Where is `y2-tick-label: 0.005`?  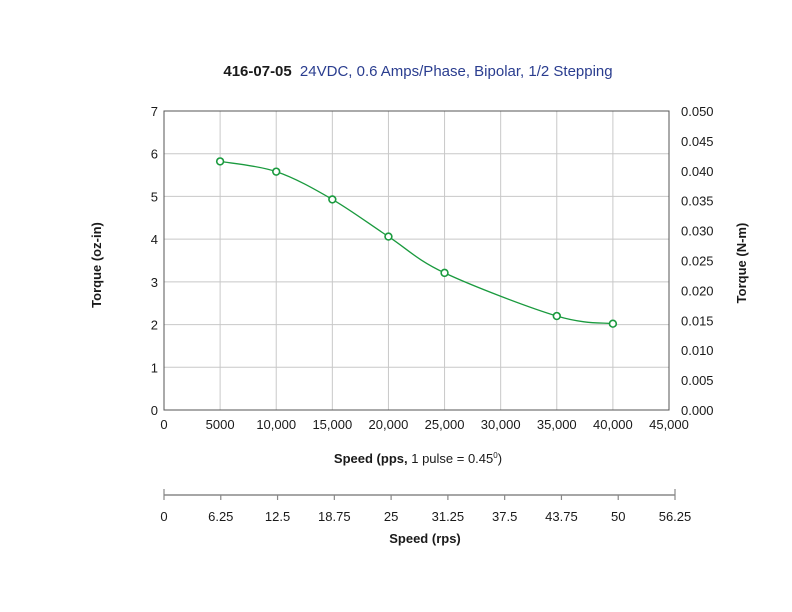 y2-tick-label: 0.005 is located at coordinates (697, 380).